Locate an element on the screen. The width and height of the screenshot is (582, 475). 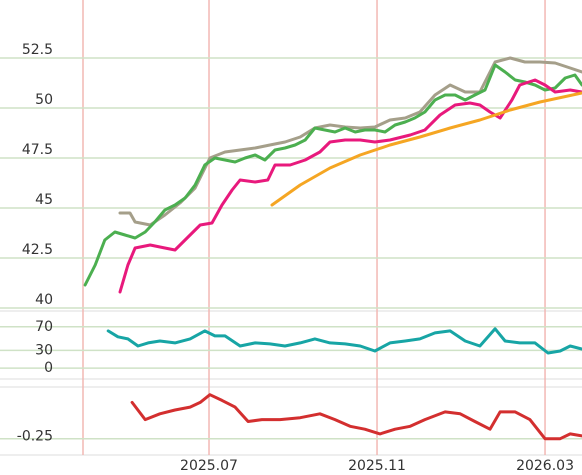
x-tick-label: 2025.11 is located at coordinates (377, 466).